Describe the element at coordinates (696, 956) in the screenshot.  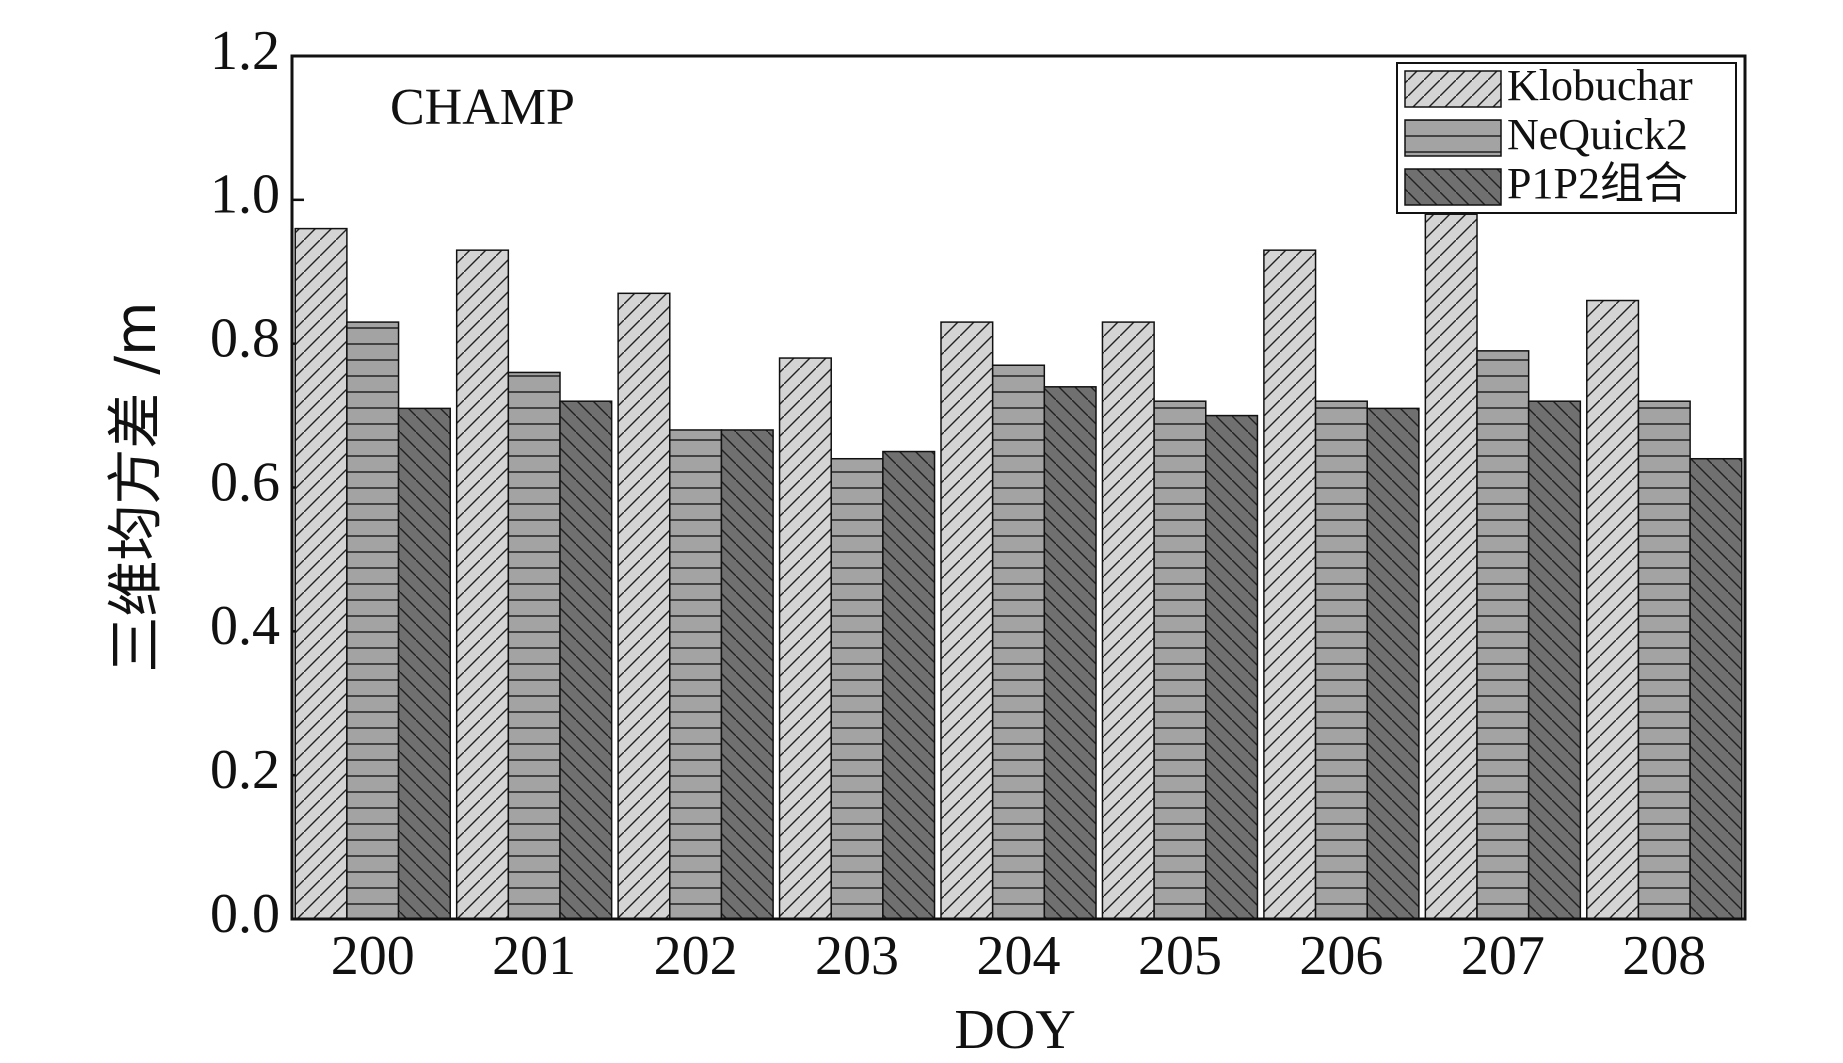
I see `x-tick-label: 202` at that location.